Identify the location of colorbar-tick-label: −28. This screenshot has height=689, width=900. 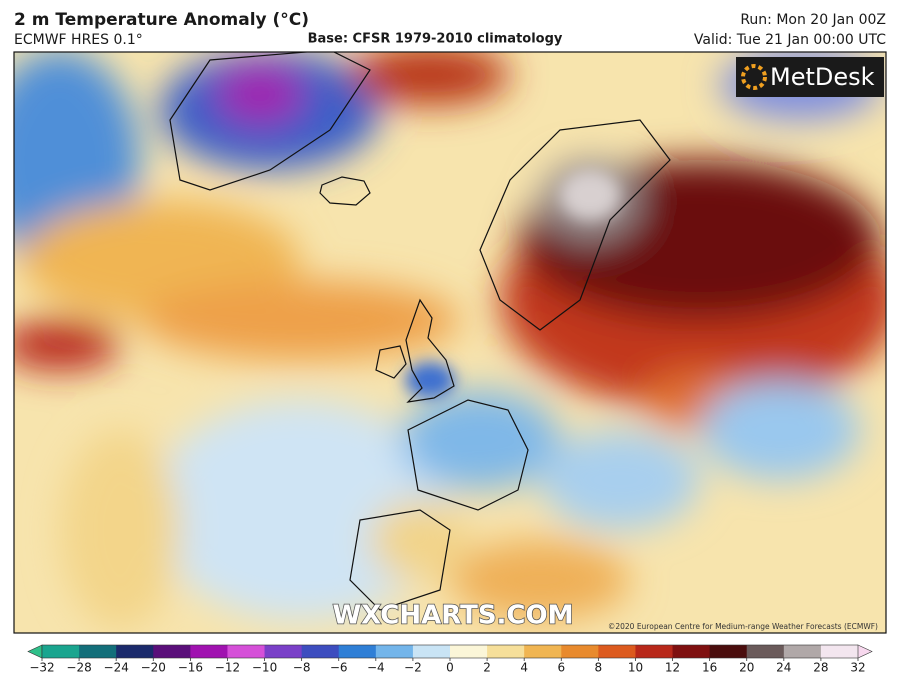
(78, 668).